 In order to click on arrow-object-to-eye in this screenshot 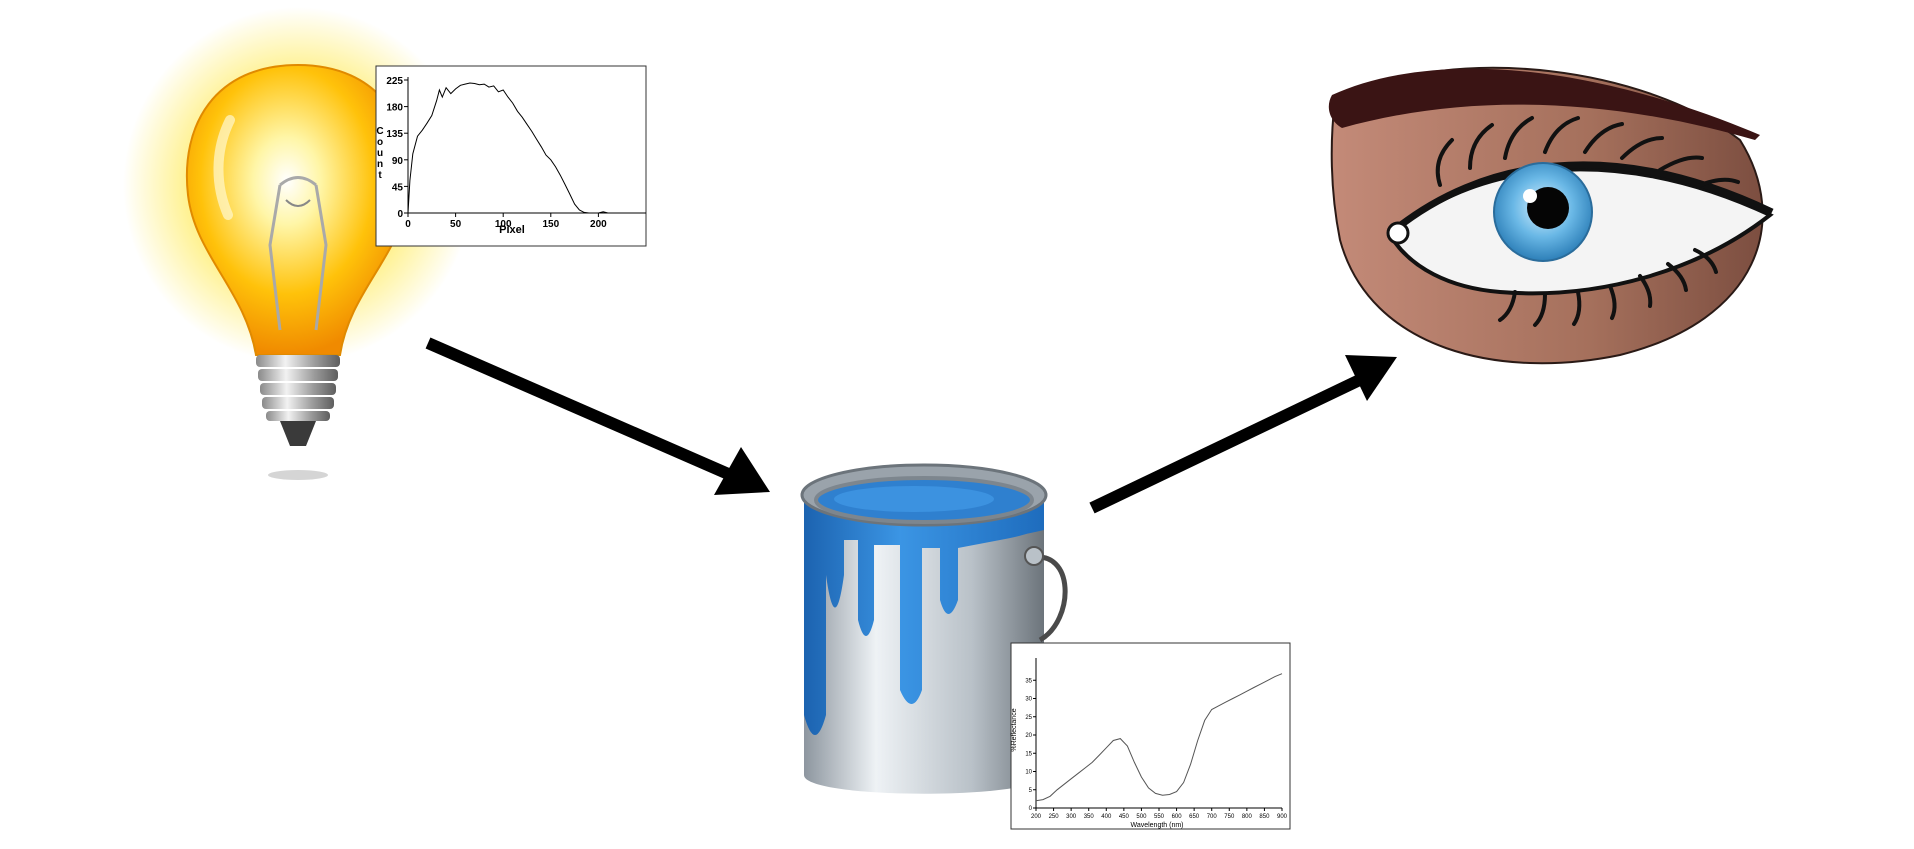, I will do `click(1231, 441)`.